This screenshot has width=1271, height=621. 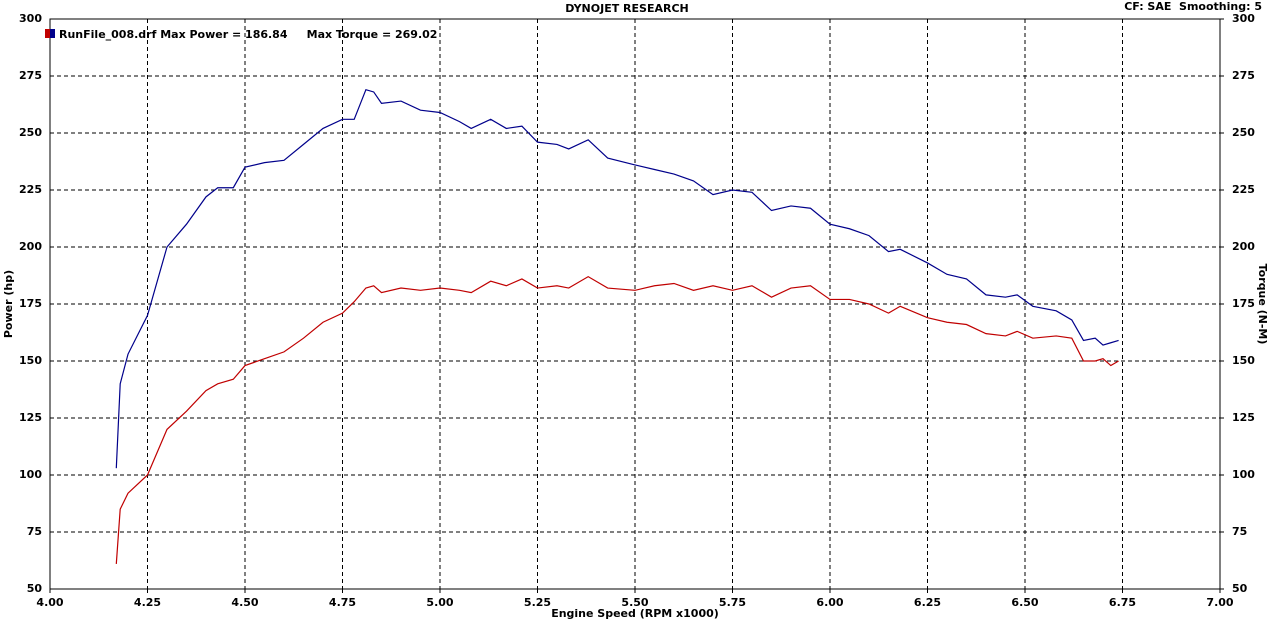 I want to click on y-tick-label: 300, so click(x=30, y=18).